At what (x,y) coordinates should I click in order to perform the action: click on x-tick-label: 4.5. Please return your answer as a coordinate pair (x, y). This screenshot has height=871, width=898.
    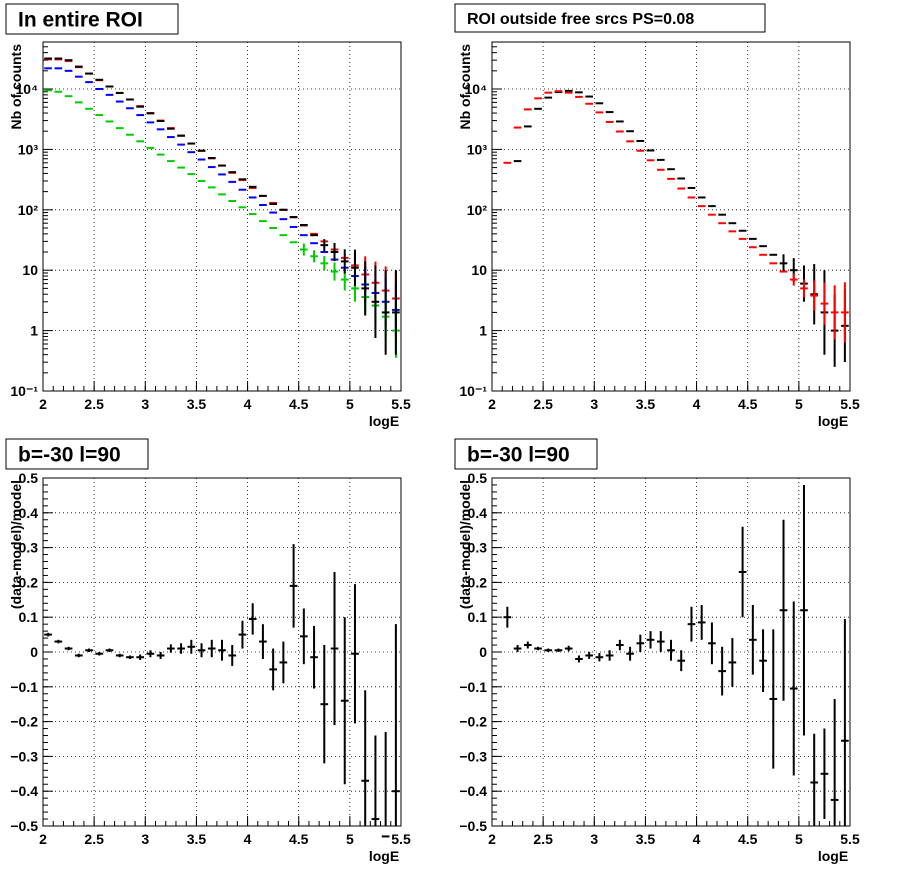
    Looking at the image, I should click on (748, 839).